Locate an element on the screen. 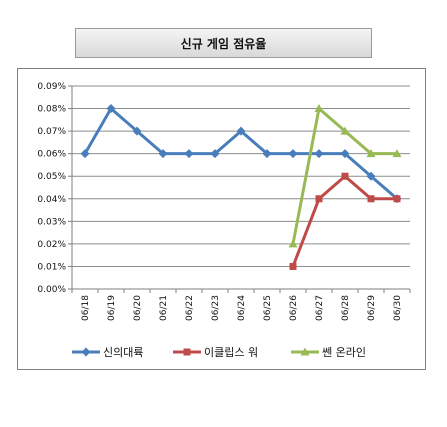 The height and width of the screenshot is (427, 447). y-tick-label: 0.04% is located at coordinates (51, 200).